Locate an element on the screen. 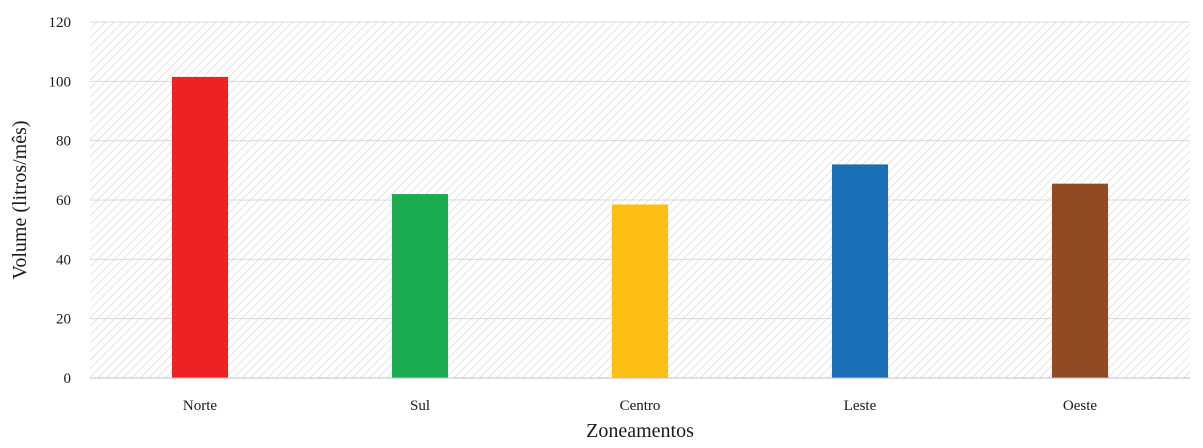 The image size is (1203, 448). y-tick-label: 80 is located at coordinates (63, 142).